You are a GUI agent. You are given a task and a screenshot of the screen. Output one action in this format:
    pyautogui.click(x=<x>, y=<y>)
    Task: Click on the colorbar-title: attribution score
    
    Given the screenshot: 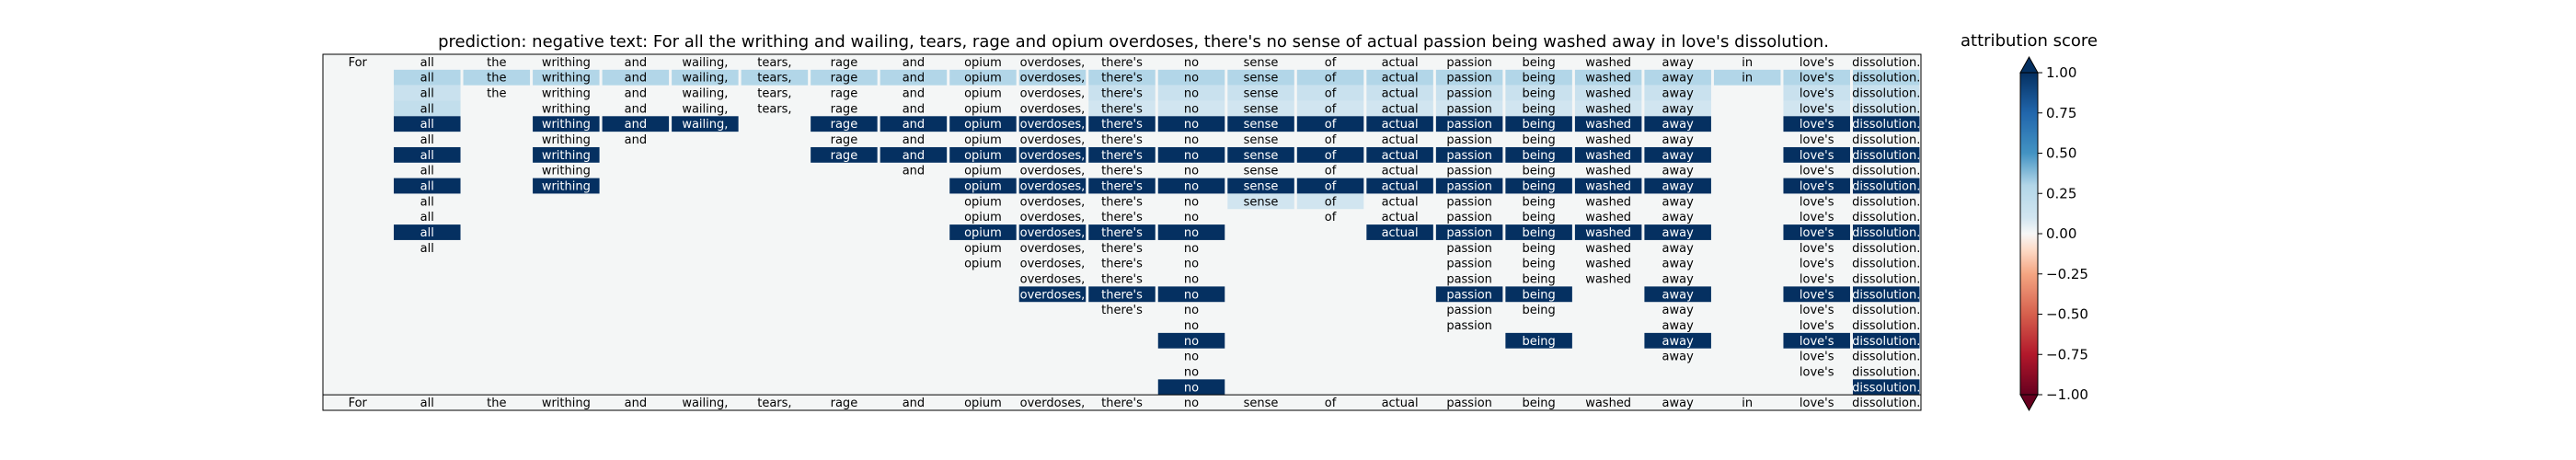 What is the action you would take?
    pyautogui.click(x=2029, y=41)
    